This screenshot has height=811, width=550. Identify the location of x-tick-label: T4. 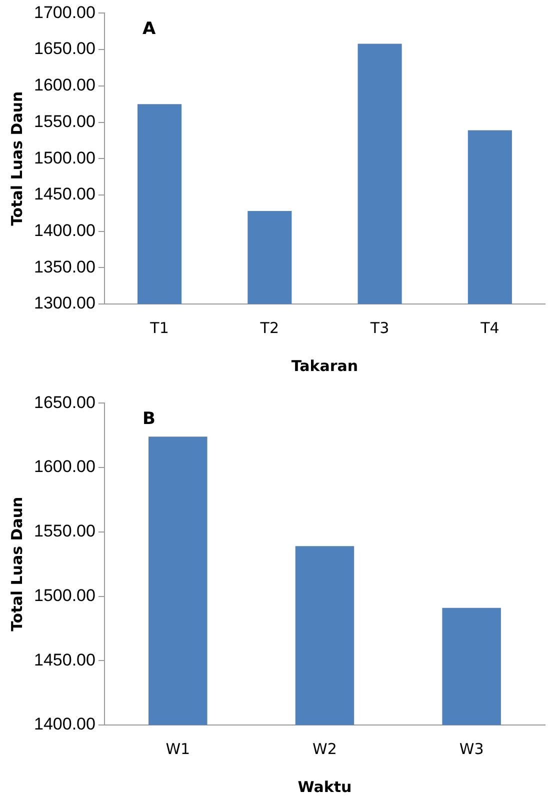
(490, 327).